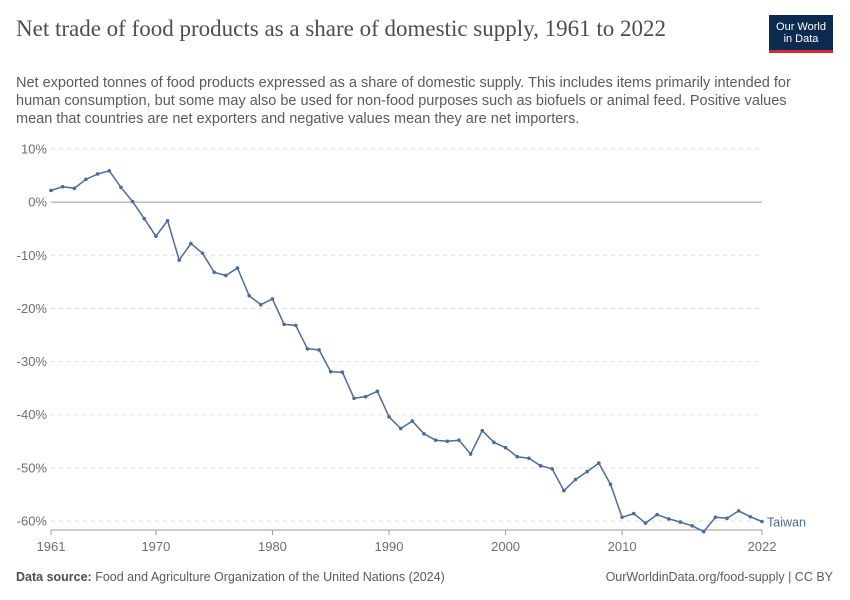 This screenshot has width=850, height=600. What do you see at coordinates (32, 361) in the screenshot?
I see `y-tick-label: -30%` at bounding box center [32, 361].